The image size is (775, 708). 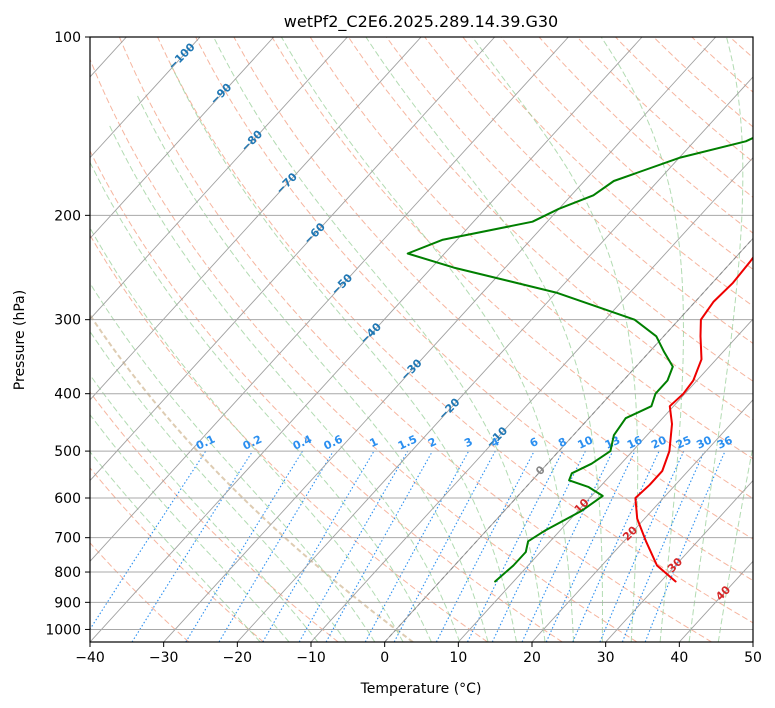 What do you see at coordinates (311, 658) in the screenshot?
I see `x-tick-label: −10` at bounding box center [311, 658].